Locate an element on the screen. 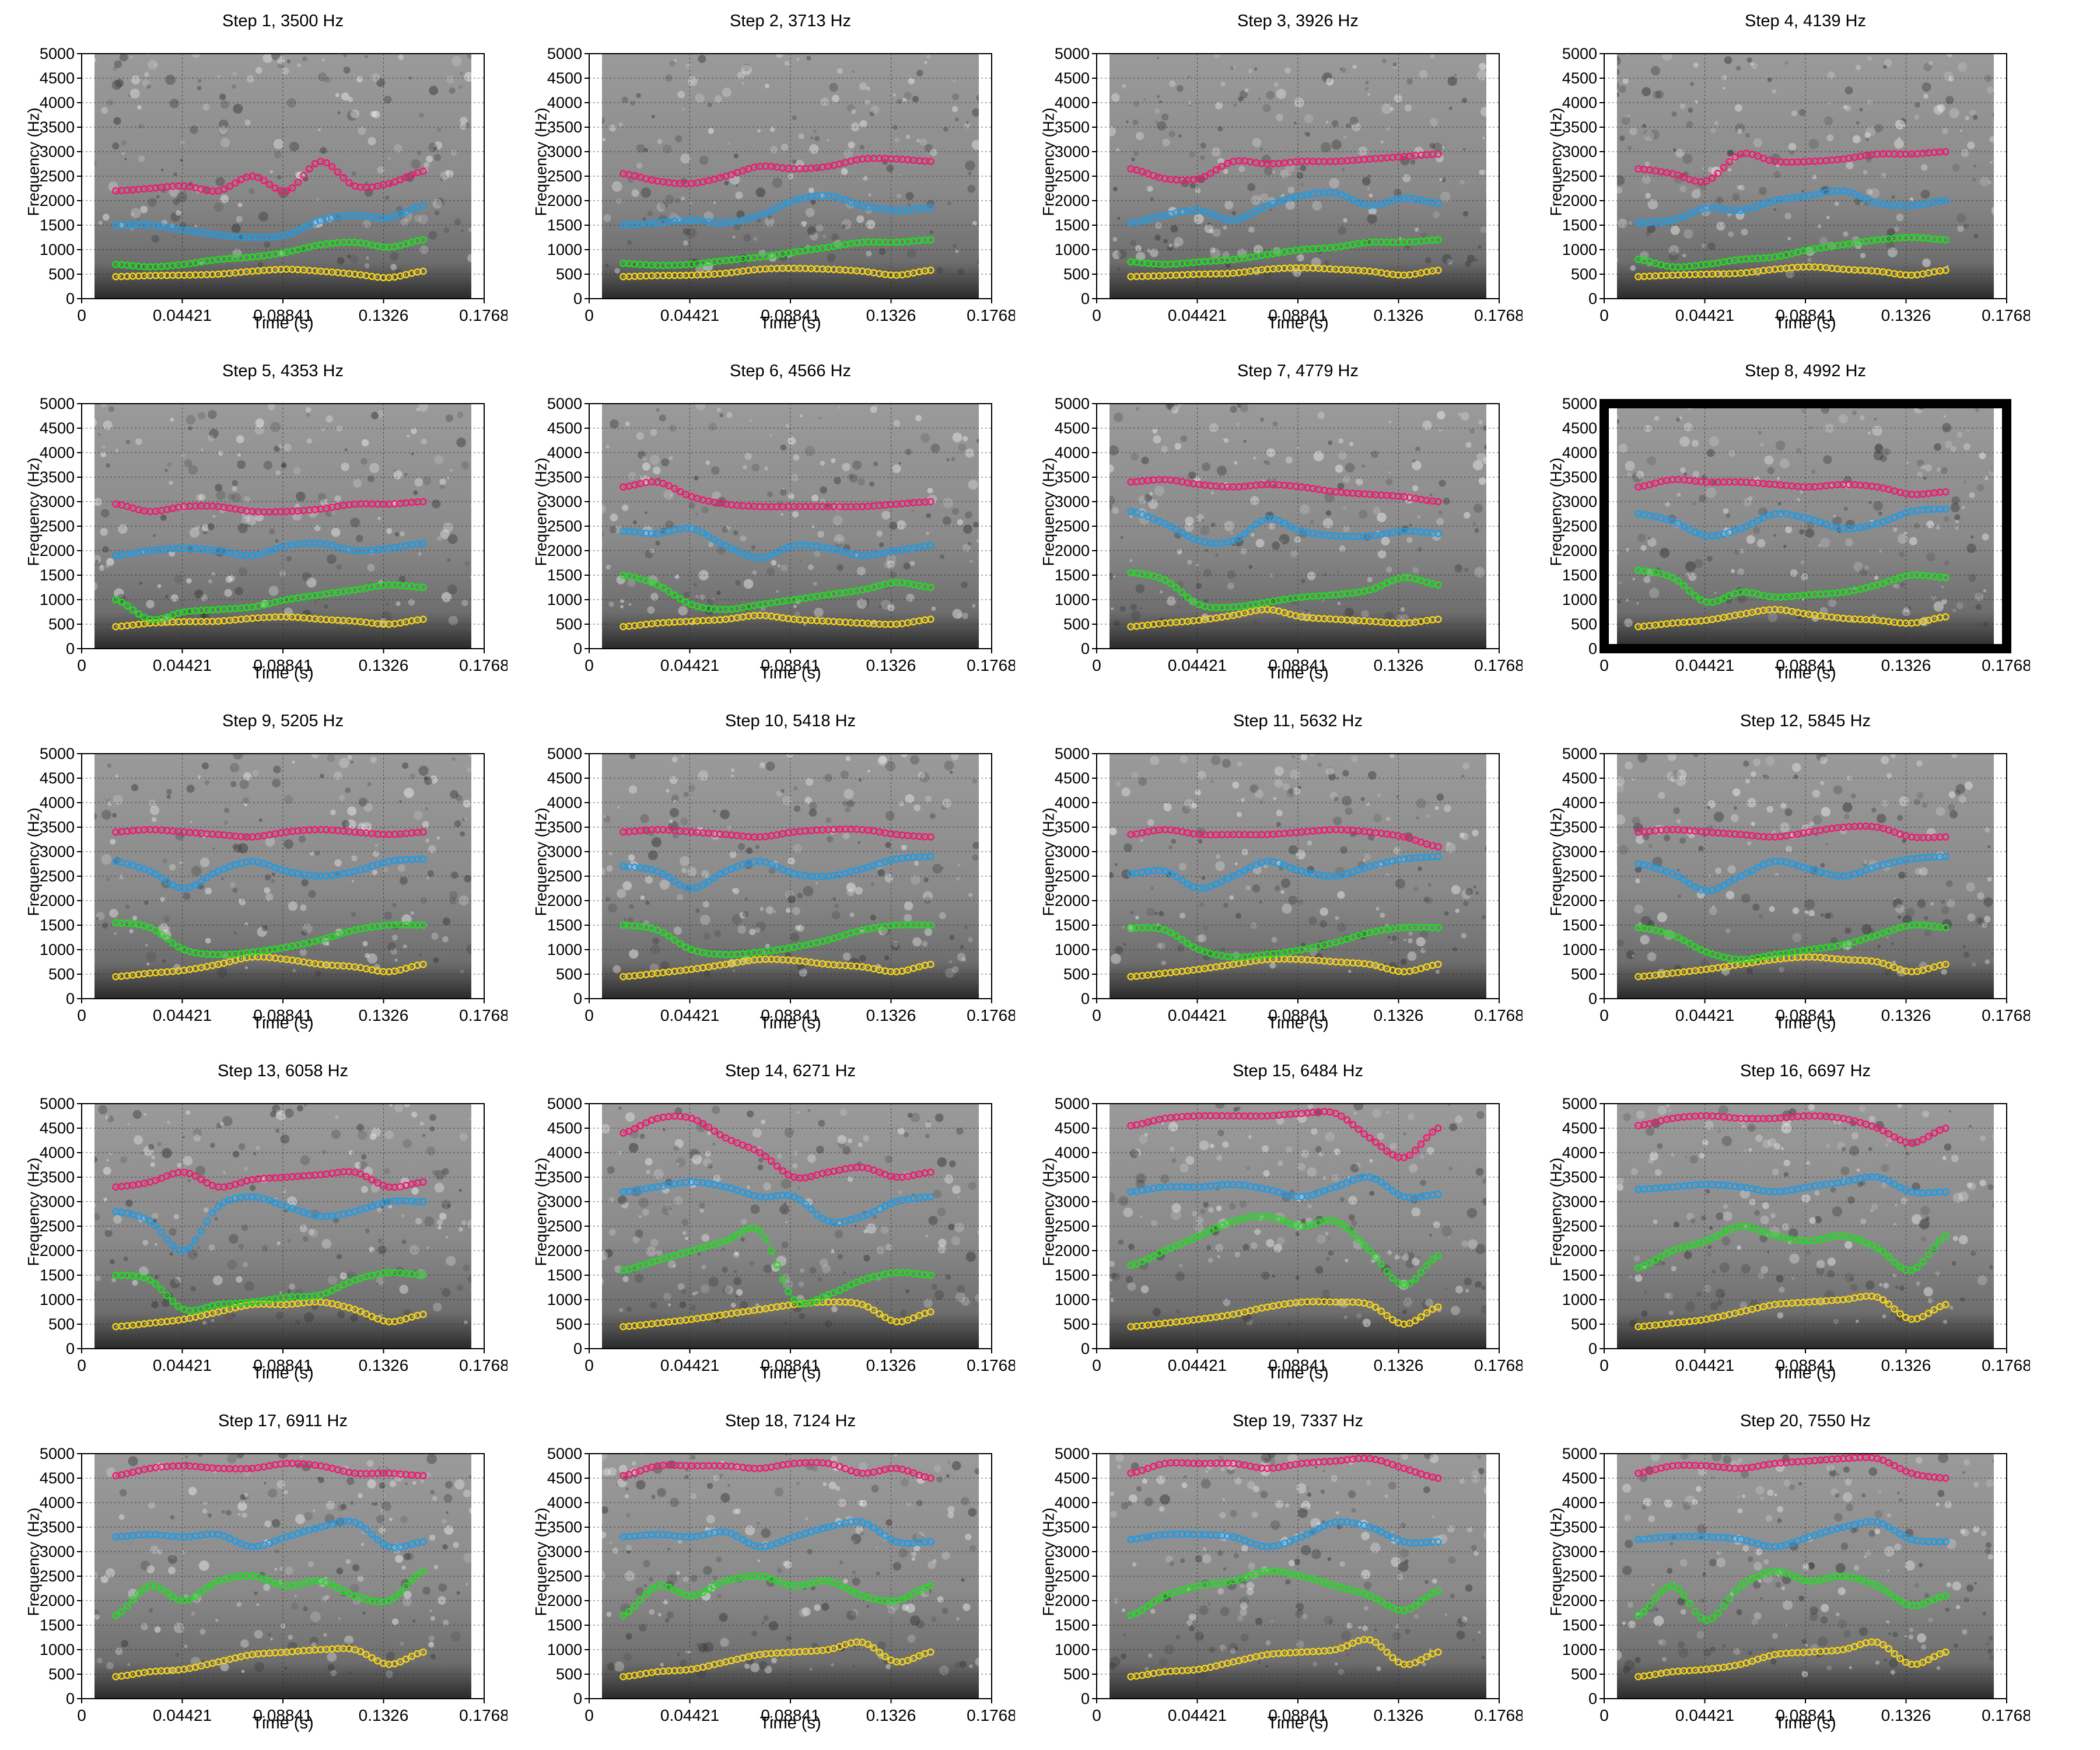 The image size is (2100, 1750). panel-title: Step 2, 3713 Hz is located at coordinates (790, 21).